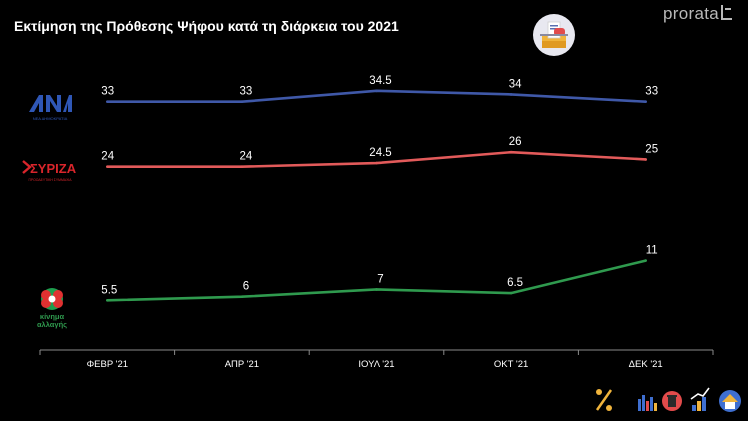 This screenshot has width=748, height=421. Describe the element at coordinates (107, 364) in the screenshot. I see `x-tick-label: ΦΕΒΡ '21` at that location.